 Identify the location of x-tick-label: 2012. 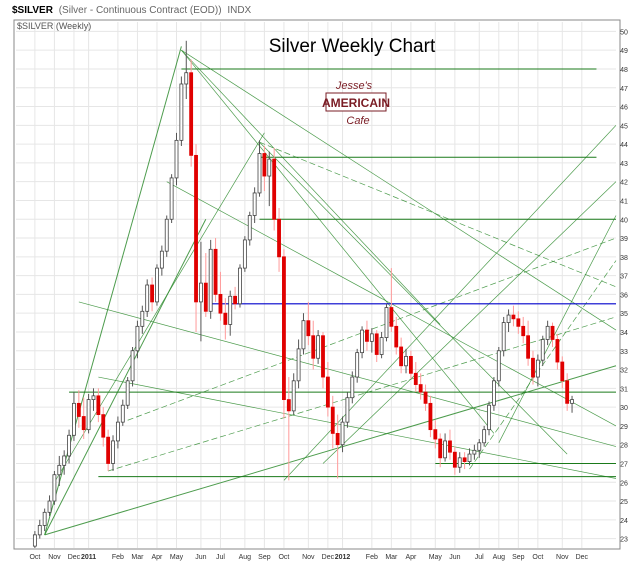
(343, 557).